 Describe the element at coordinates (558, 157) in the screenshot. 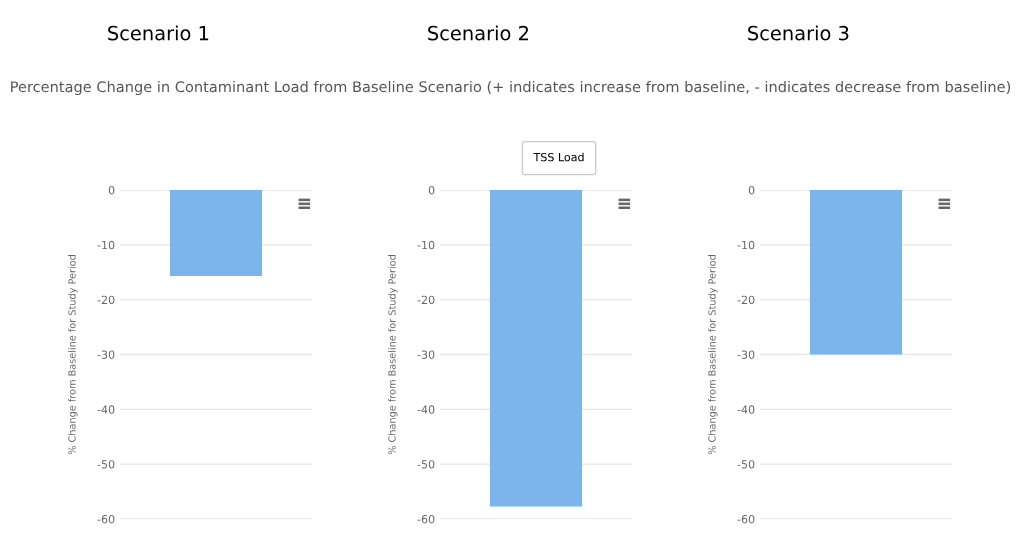

I see `text: TSS Load` at that location.